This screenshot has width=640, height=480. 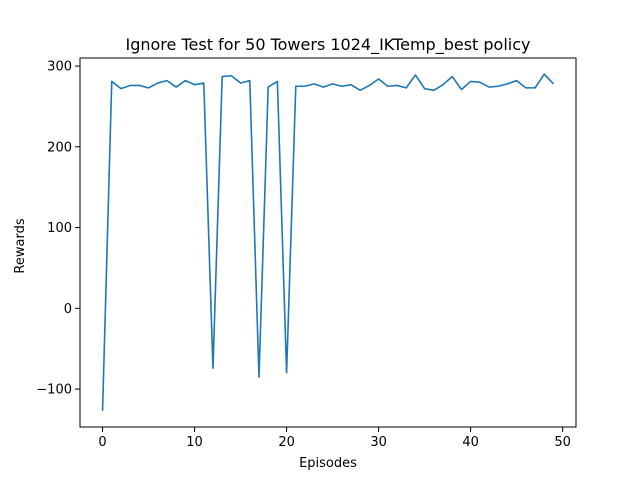 I want to click on x-tick-label: 10, so click(x=194, y=442).